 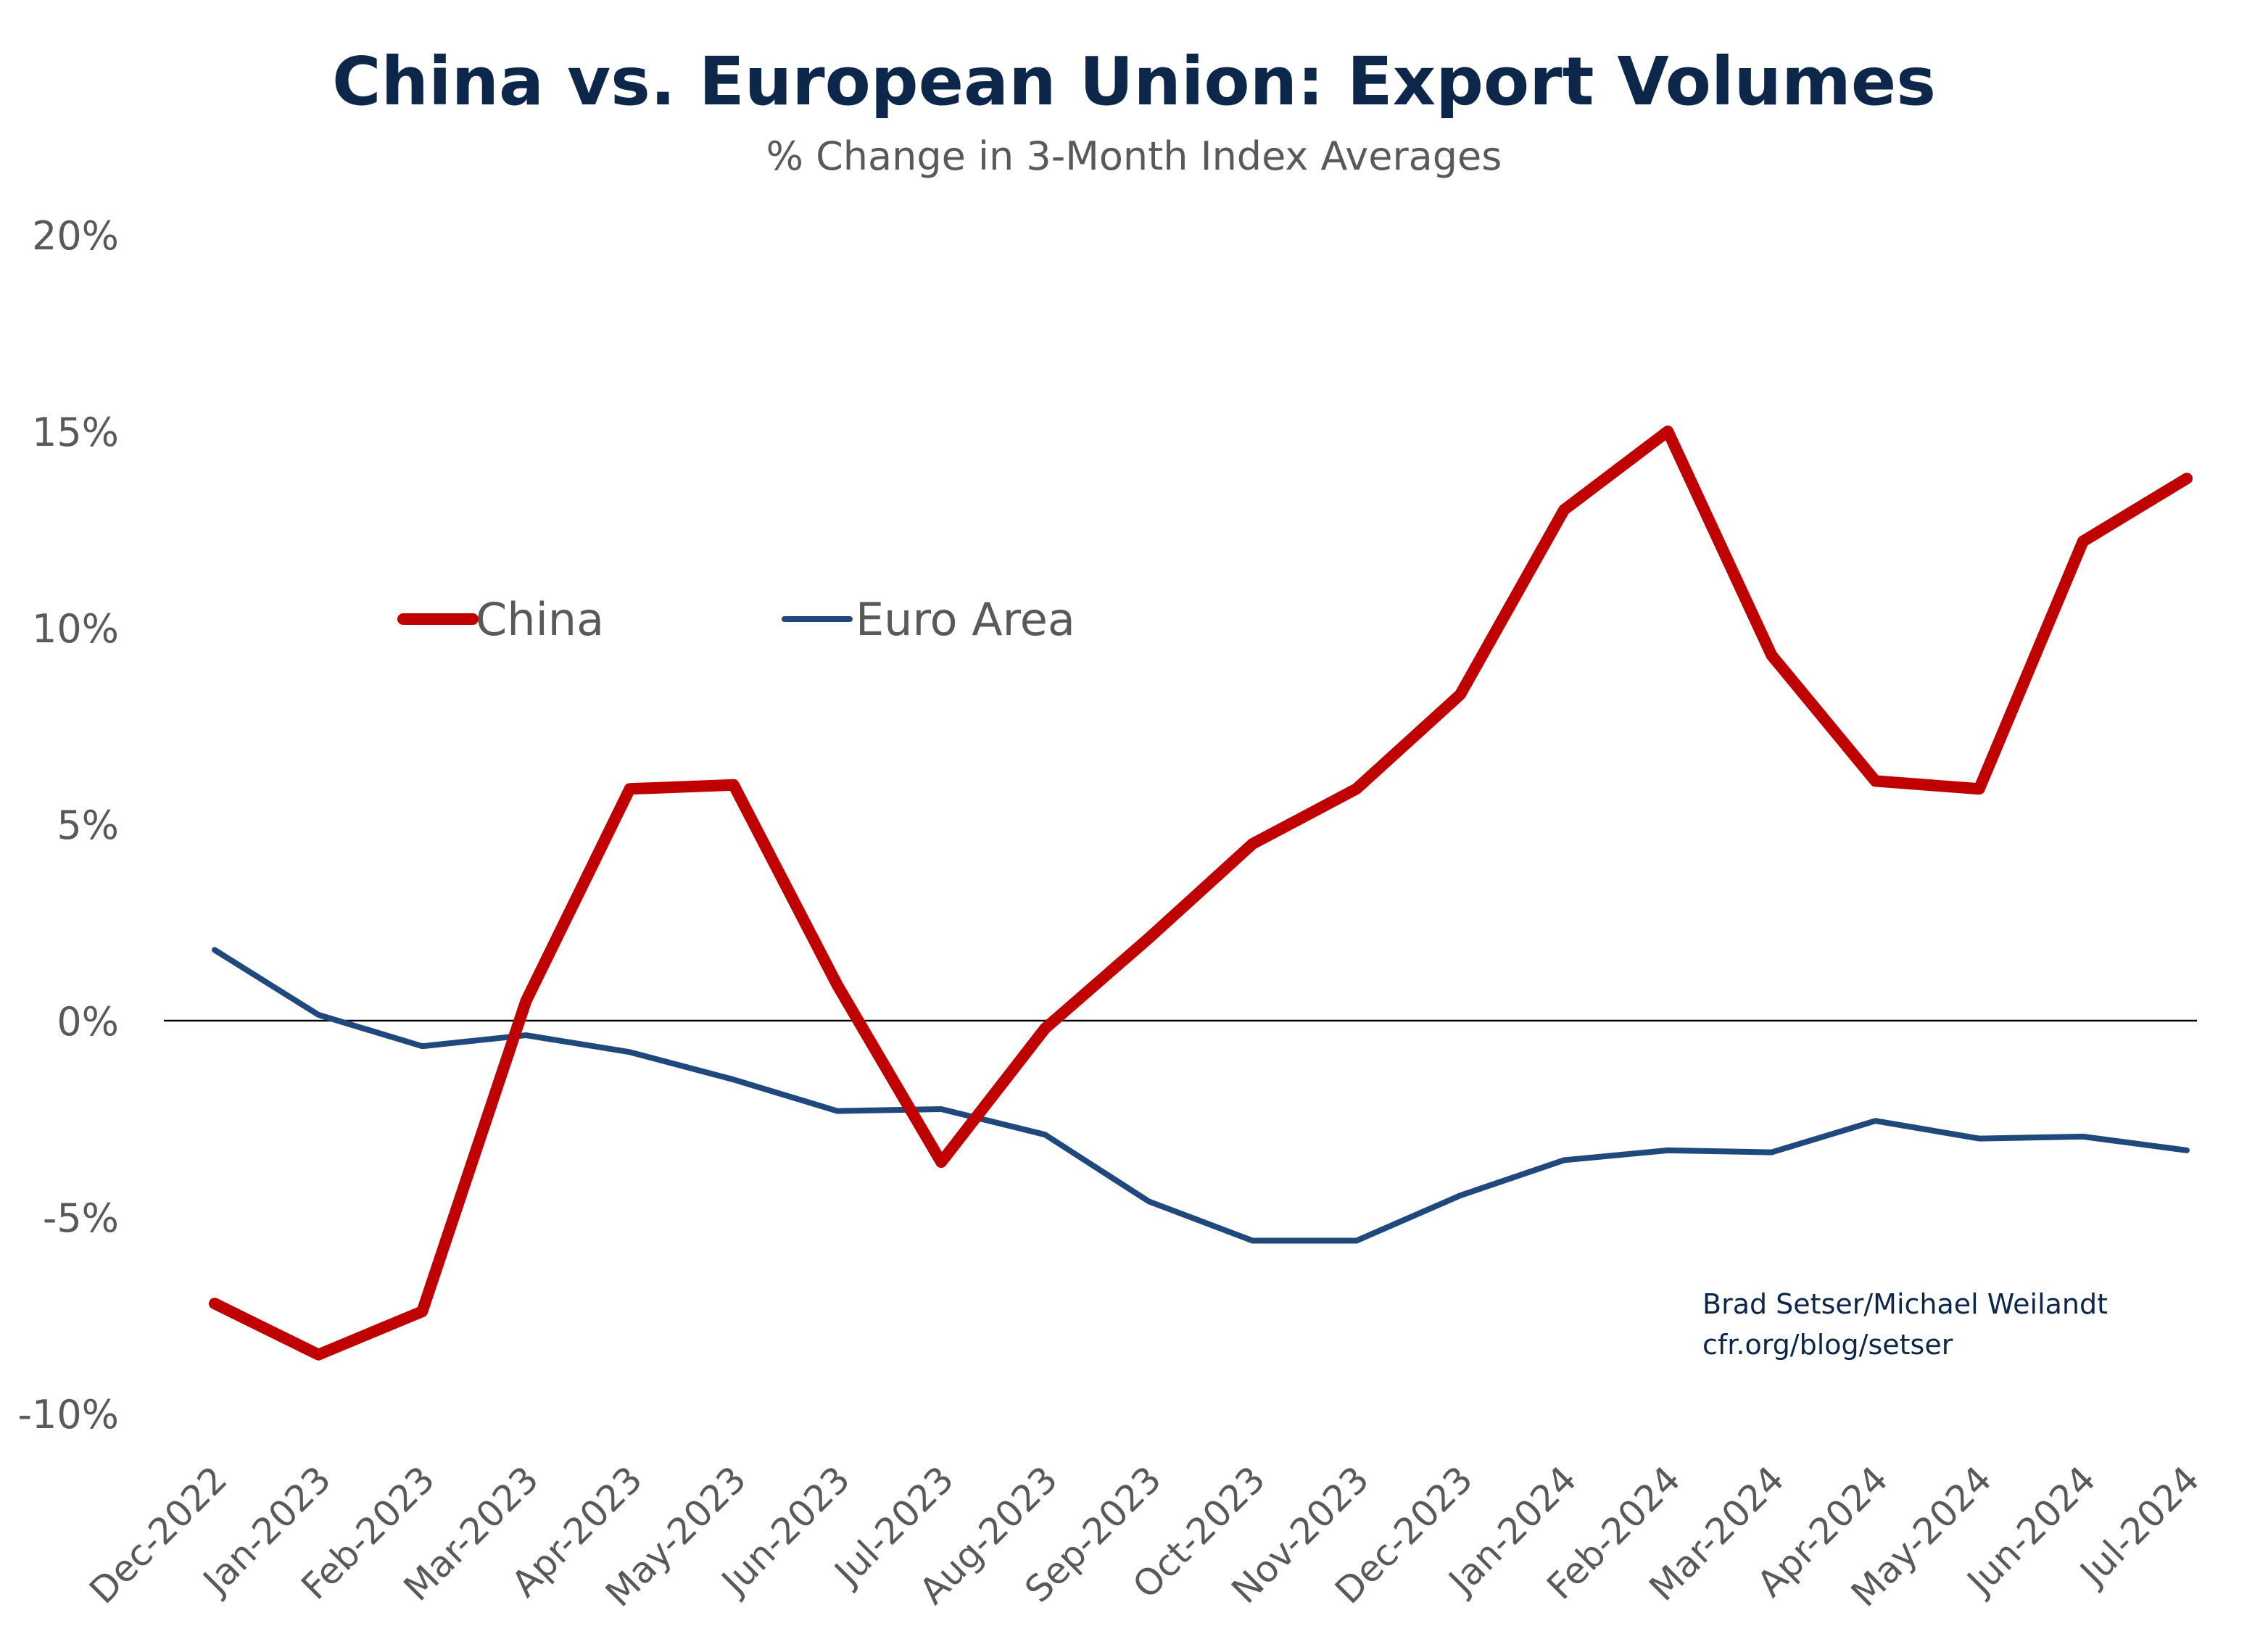 I want to click on y-tick-label: 5%, so click(x=88, y=825).